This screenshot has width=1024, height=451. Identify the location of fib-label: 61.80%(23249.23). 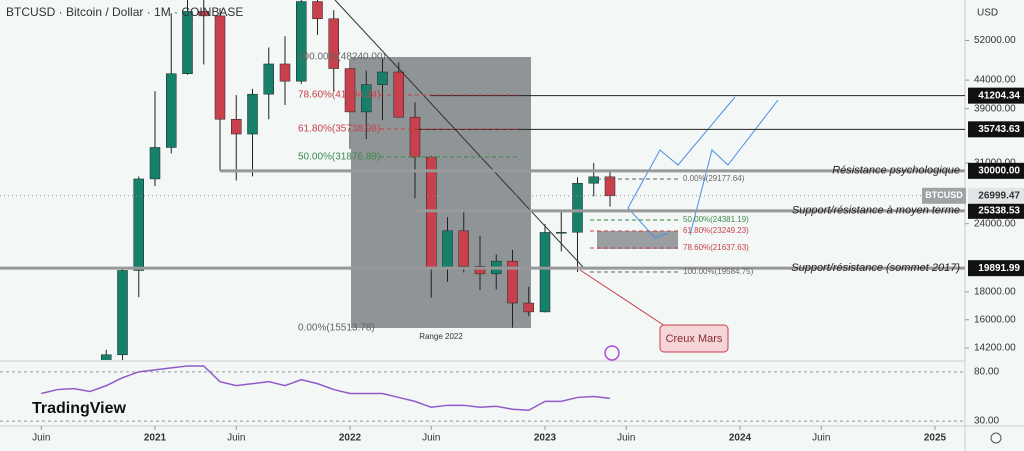
(716, 230).